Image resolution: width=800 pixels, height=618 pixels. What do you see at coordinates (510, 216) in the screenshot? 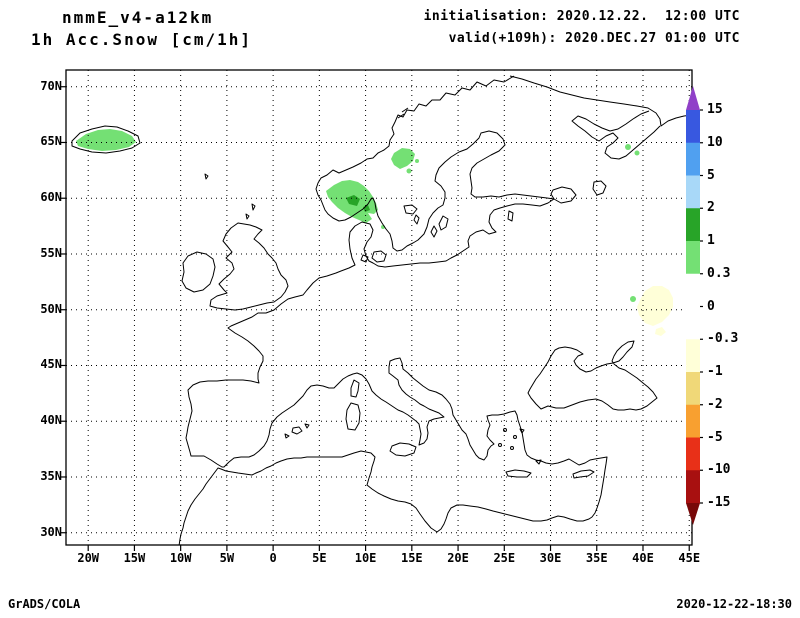
I see `lake-peipus` at bounding box center [510, 216].